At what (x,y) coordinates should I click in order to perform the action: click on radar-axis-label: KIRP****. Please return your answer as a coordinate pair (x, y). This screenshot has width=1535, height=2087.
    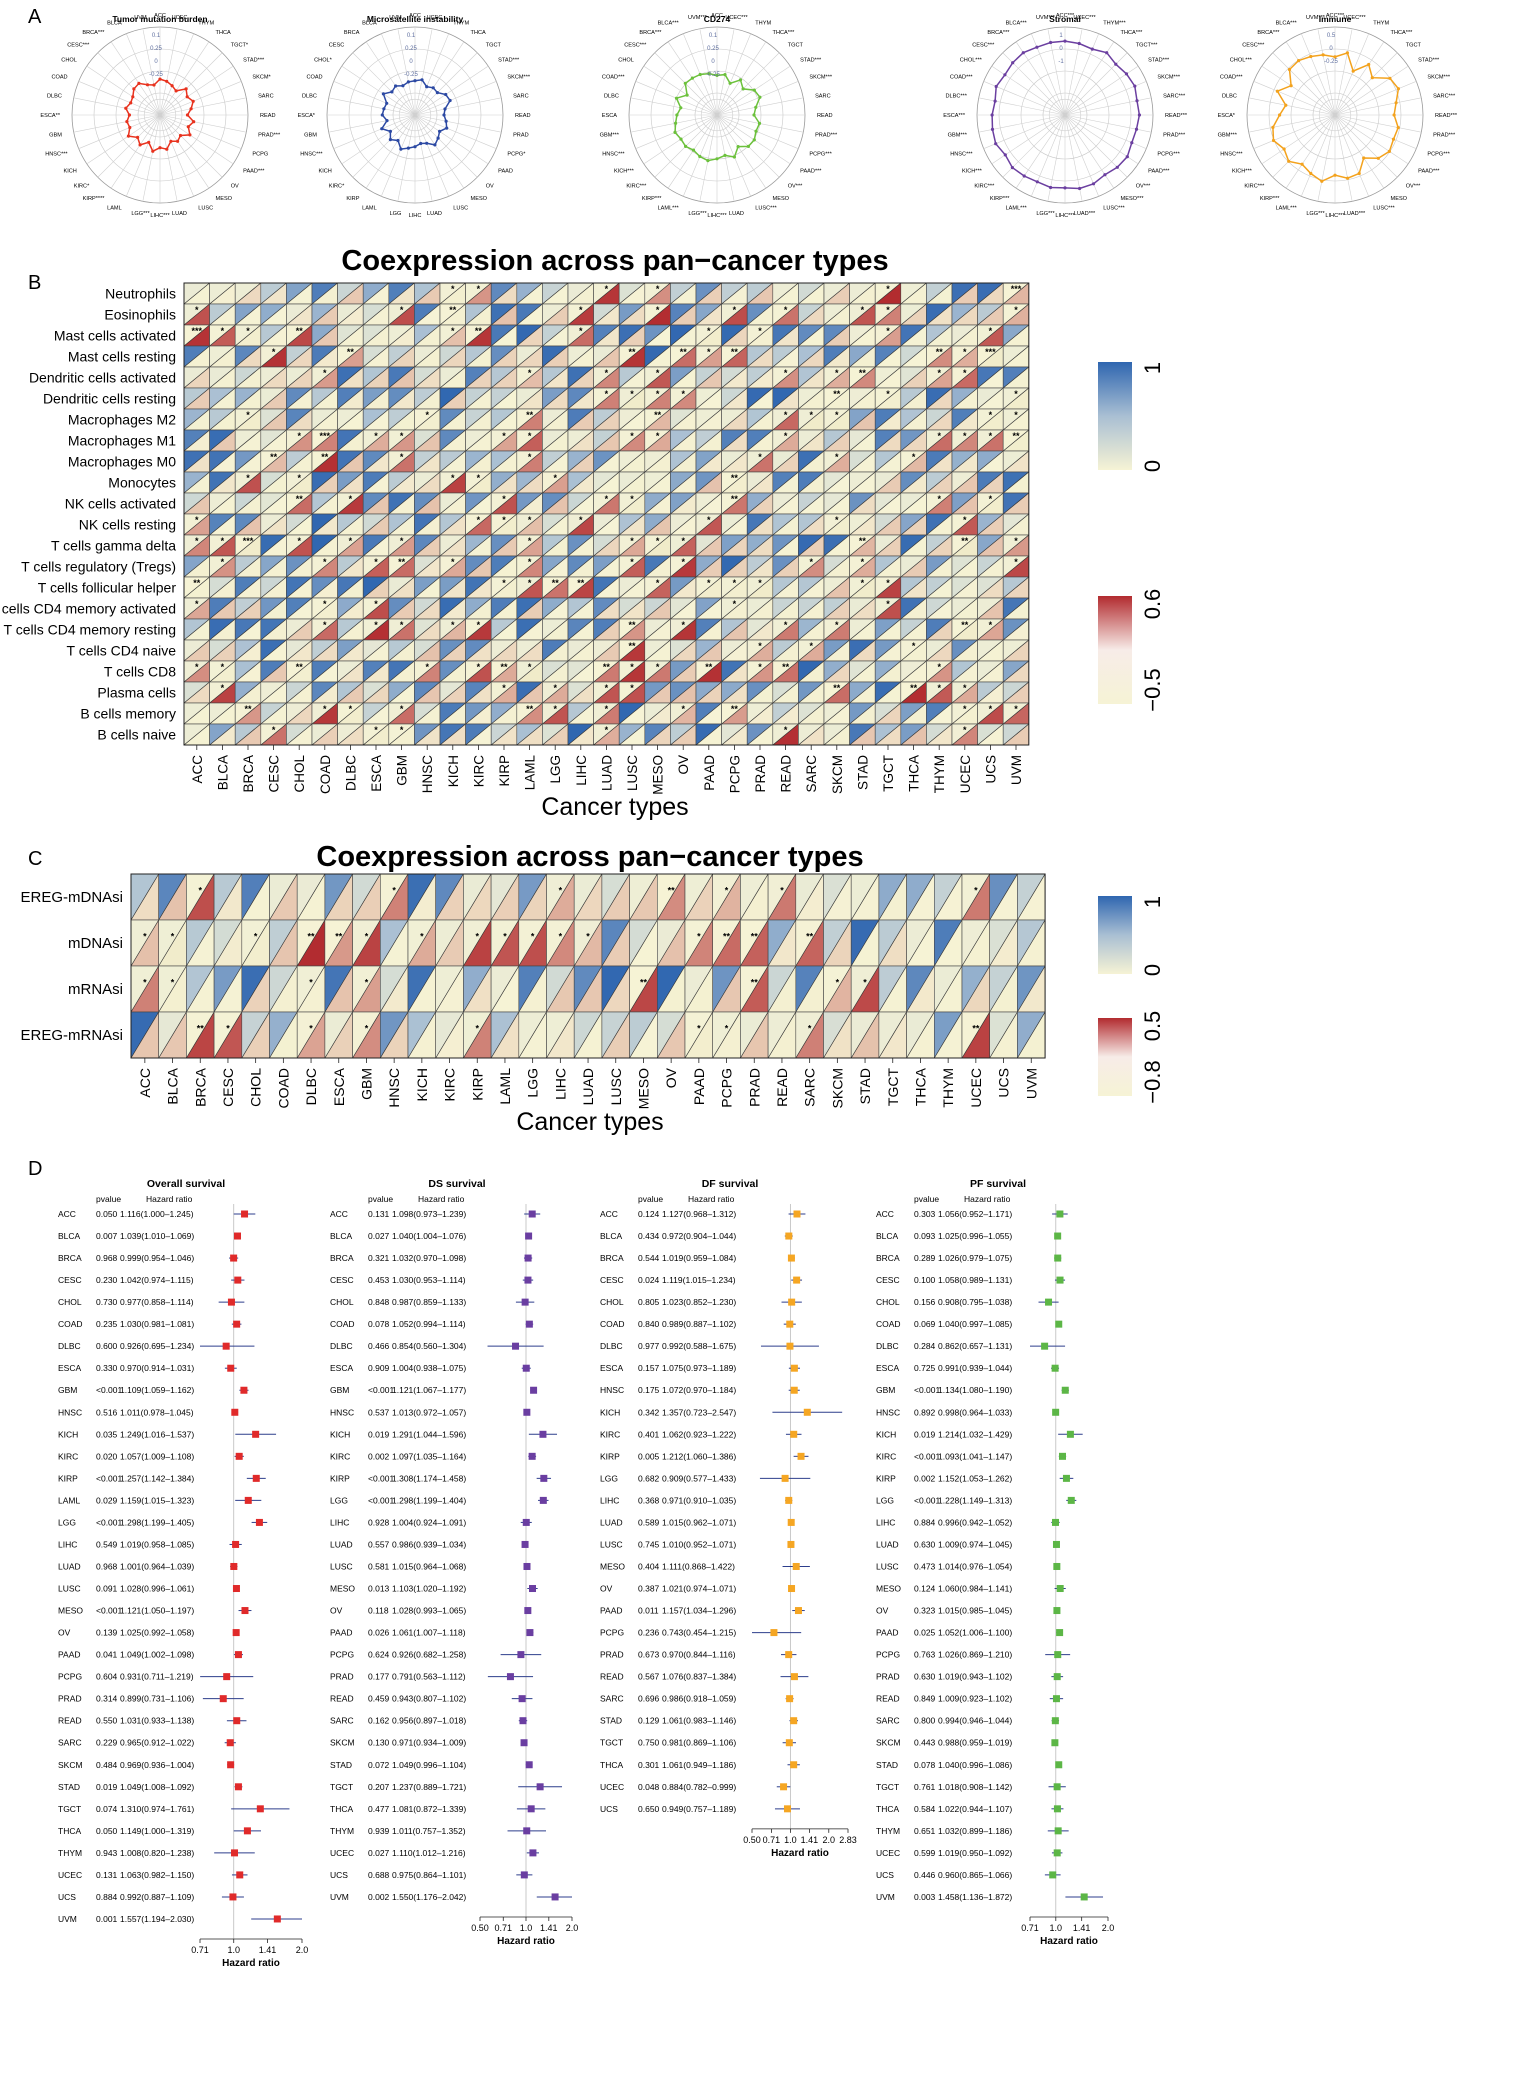
    Looking at the image, I should click on (94, 199).